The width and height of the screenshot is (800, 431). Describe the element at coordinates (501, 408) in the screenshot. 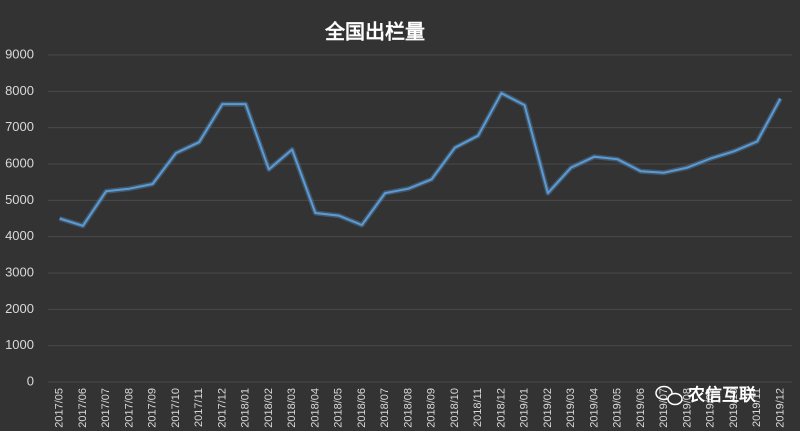

I see `x-tick-label: 2018/12` at that location.